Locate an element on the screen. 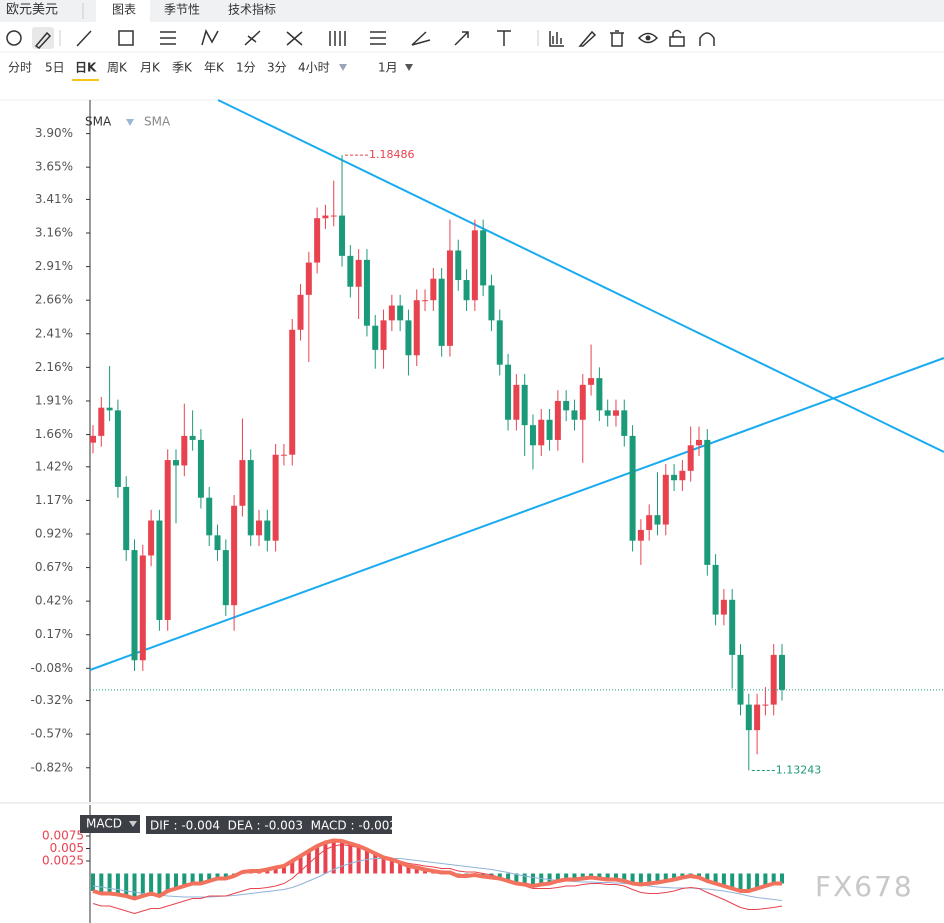  watermark: FX678 is located at coordinates (864, 886).